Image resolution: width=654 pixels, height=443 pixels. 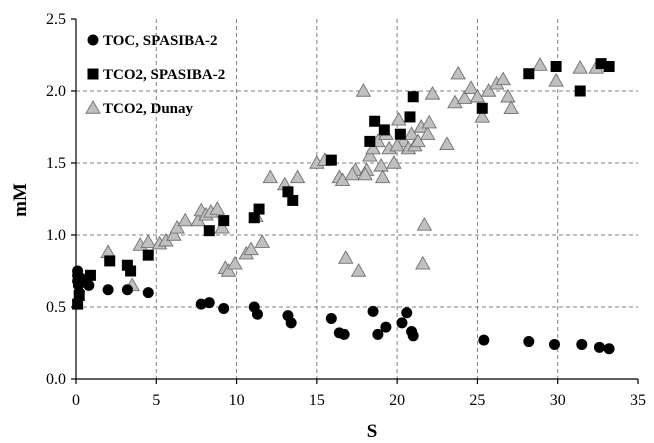 What do you see at coordinates (56, 307) in the screenshot?
I see `y-tick-label: 0.5` at bounding box center [56, 307].